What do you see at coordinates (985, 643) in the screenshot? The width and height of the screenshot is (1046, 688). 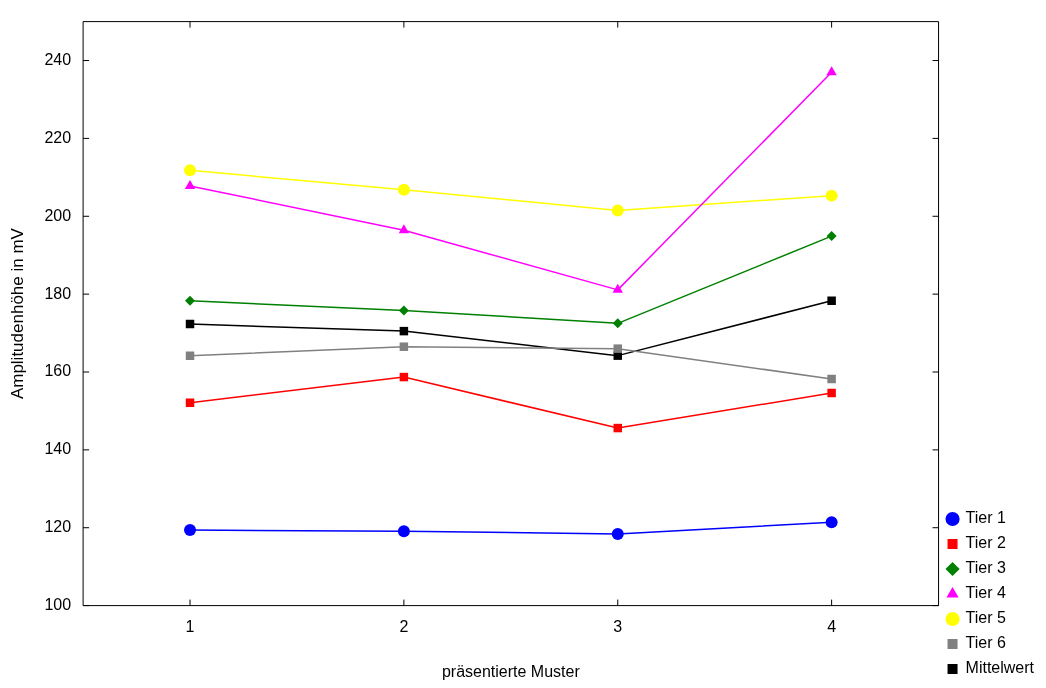 I see `legend-label: Tier 6` at bounding box center [985, 643].